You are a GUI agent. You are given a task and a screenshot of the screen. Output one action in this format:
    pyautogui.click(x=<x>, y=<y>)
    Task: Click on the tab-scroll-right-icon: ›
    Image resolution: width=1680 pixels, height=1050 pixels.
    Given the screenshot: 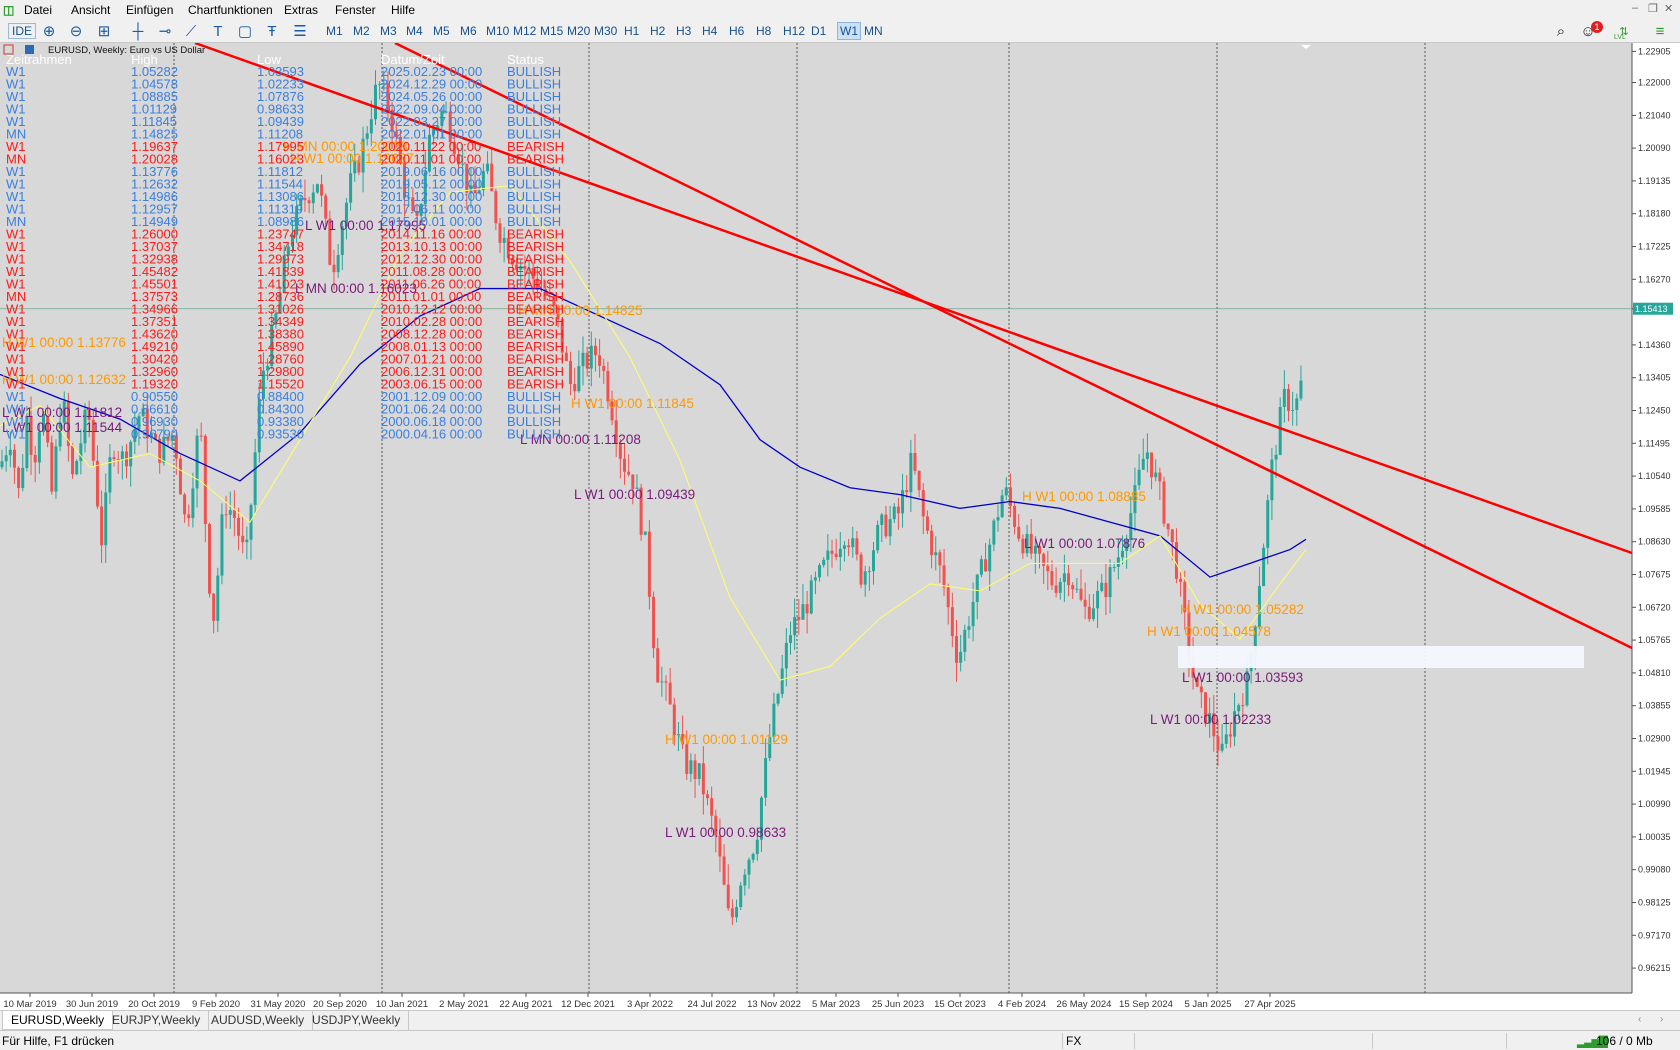 What is the action you would take?
    pyautogui.click(x=1662, y=1019)
    